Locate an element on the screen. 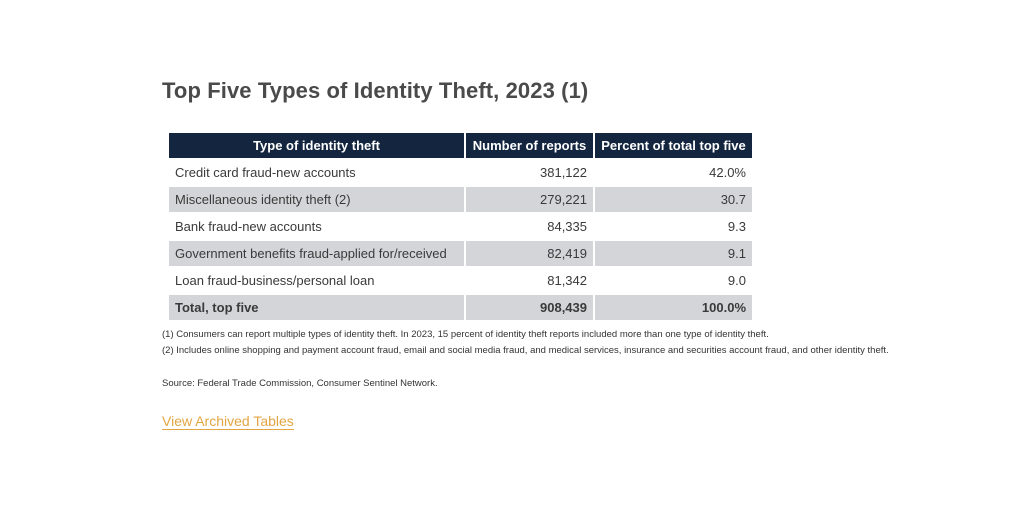 The height and width of the screenshot is (511, 1024). column-header-percent: Percent of total top five is located at coordinates (673, 145).